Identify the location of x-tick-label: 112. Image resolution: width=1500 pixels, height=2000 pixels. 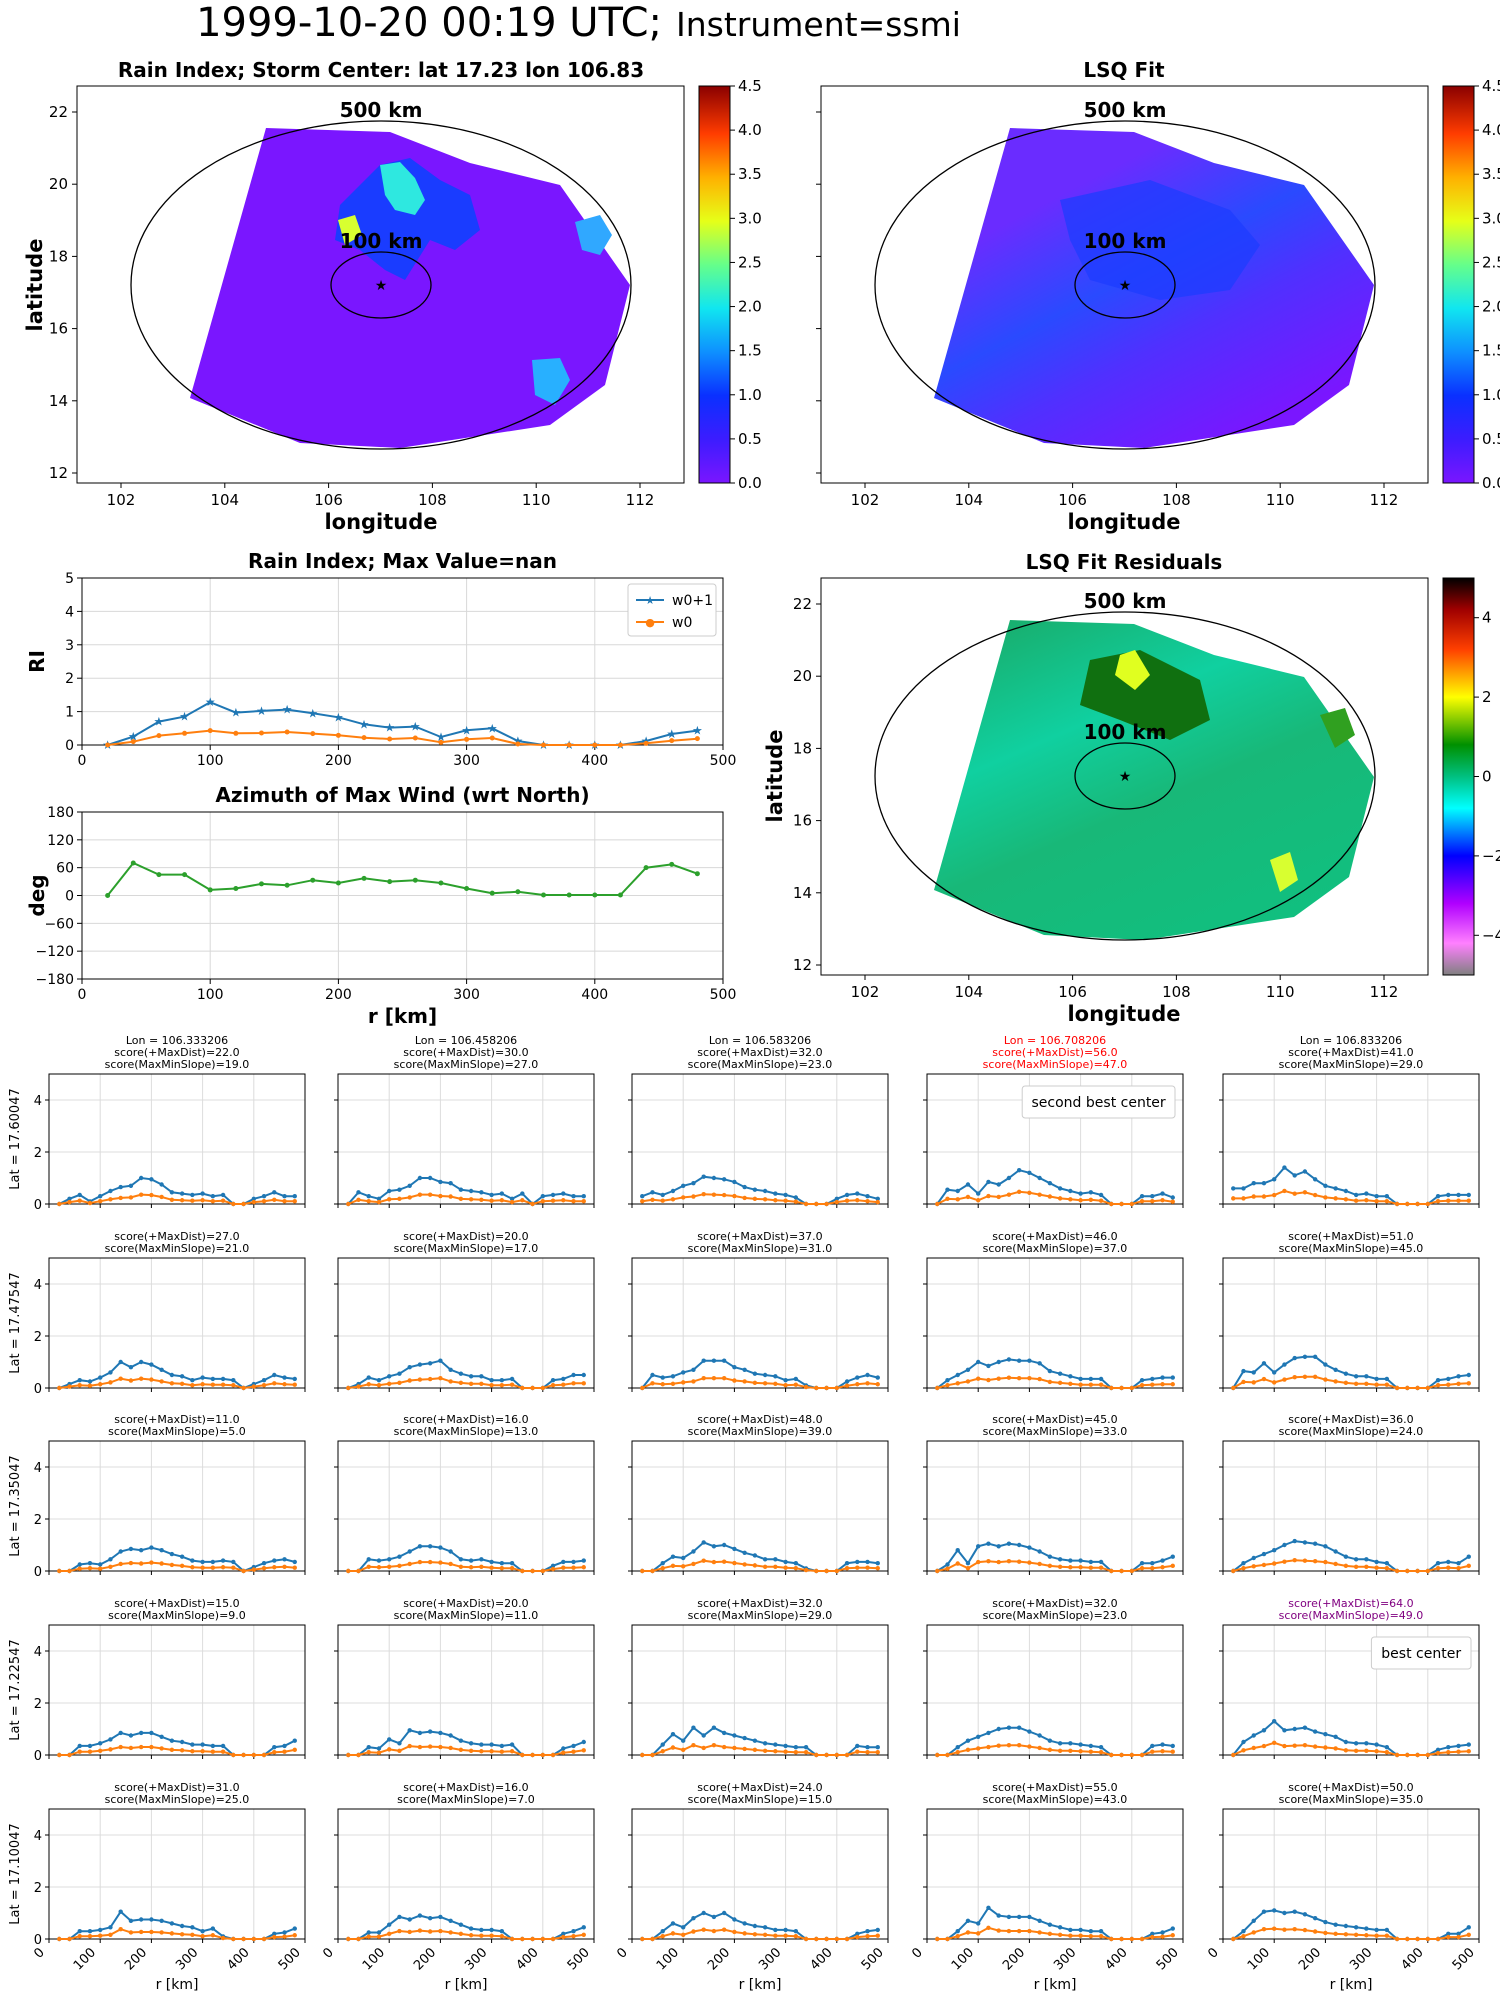
(1384, 500).